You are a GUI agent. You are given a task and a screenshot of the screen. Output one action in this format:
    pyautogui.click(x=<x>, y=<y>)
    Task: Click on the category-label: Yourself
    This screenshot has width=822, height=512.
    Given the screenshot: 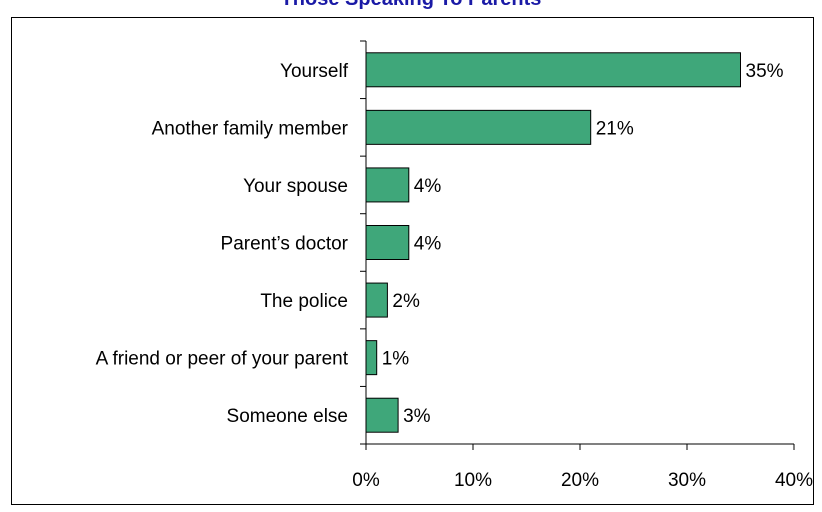 What is the action you would take?
    pyautogui.click(x=314, y=71)
    